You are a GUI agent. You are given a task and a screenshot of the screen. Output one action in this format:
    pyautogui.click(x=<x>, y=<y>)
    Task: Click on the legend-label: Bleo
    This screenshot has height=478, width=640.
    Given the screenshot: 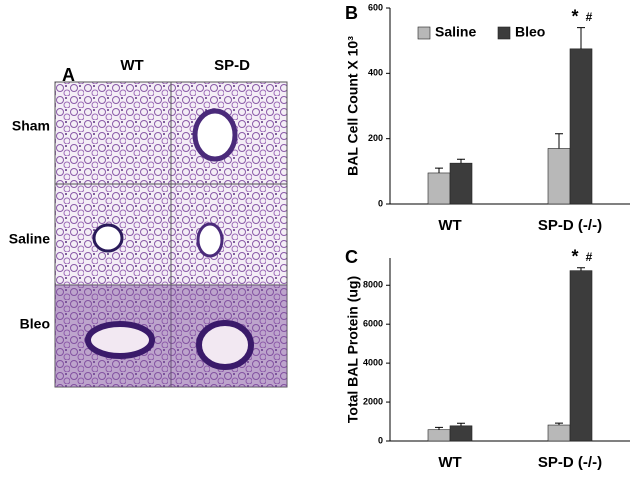 What is the action you would take?
    pyautogui.click(x=530, y=32)
    